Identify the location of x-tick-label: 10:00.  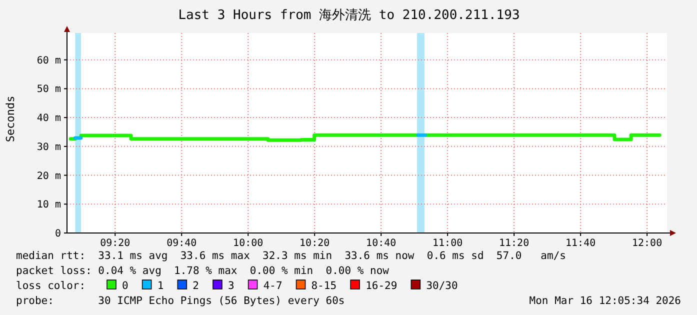
(248, 243).